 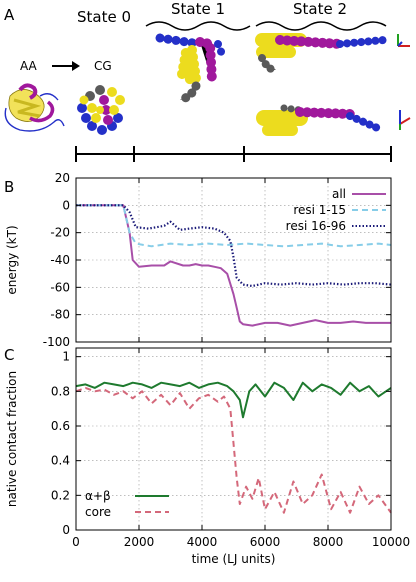 I want to click on cg-label: CG, so click(x=103, y=66).